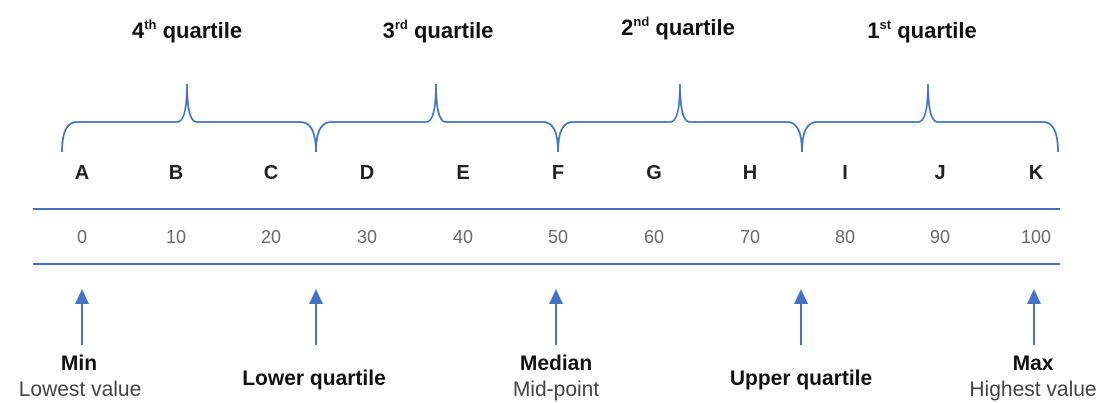 Image resolution: width=1106 pixels, height=403 pixels. Describe the element at coordinates (922, 30) in the screenshot. I see `quartile-title-1st: 1st quartile` at that location.